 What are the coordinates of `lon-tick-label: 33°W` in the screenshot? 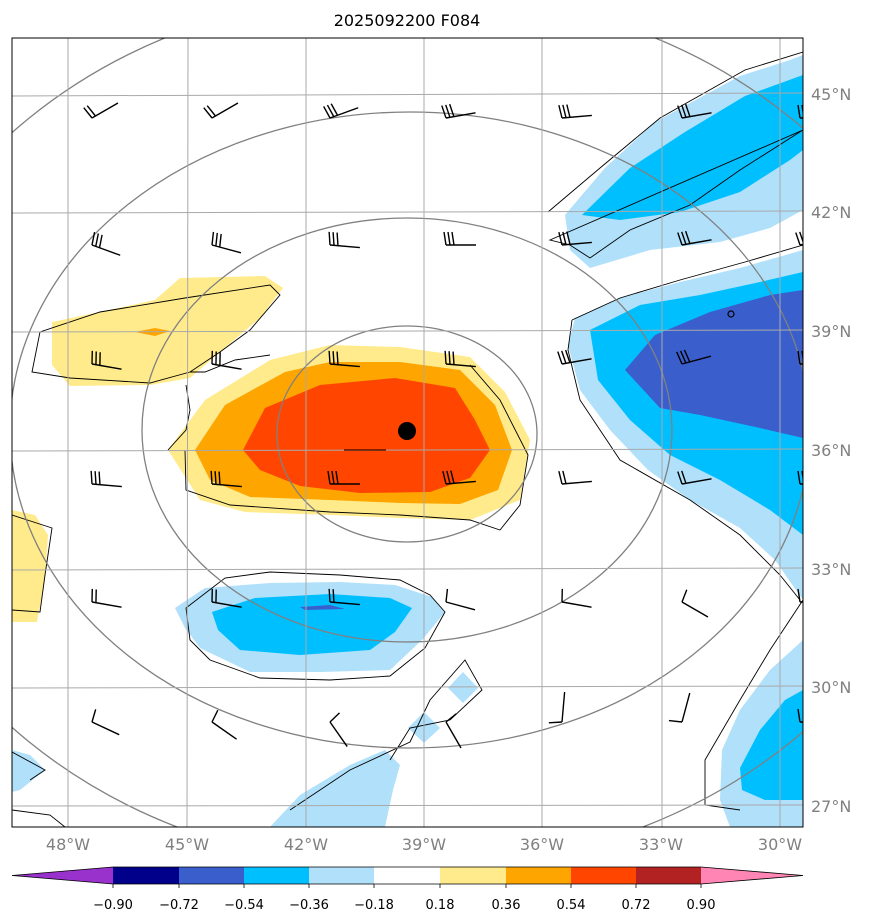 It's located at (661, 844).